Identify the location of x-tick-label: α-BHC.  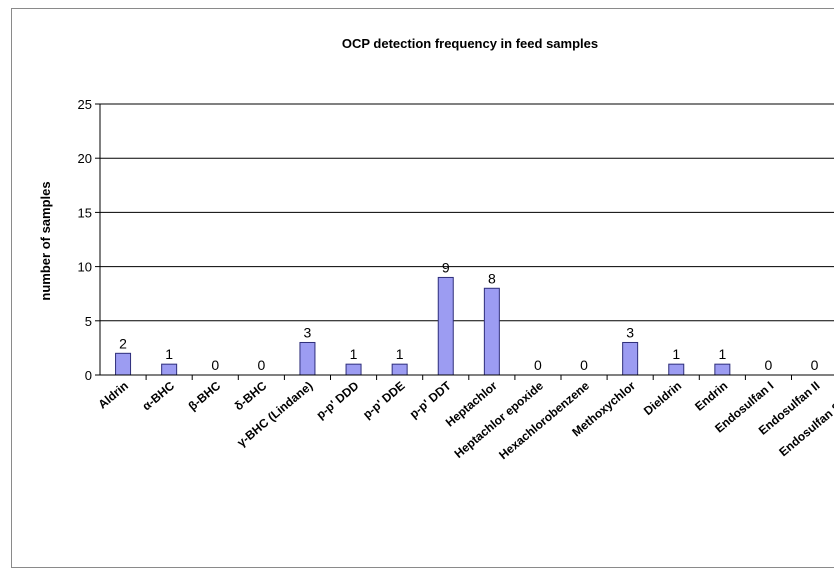
(158, 395).